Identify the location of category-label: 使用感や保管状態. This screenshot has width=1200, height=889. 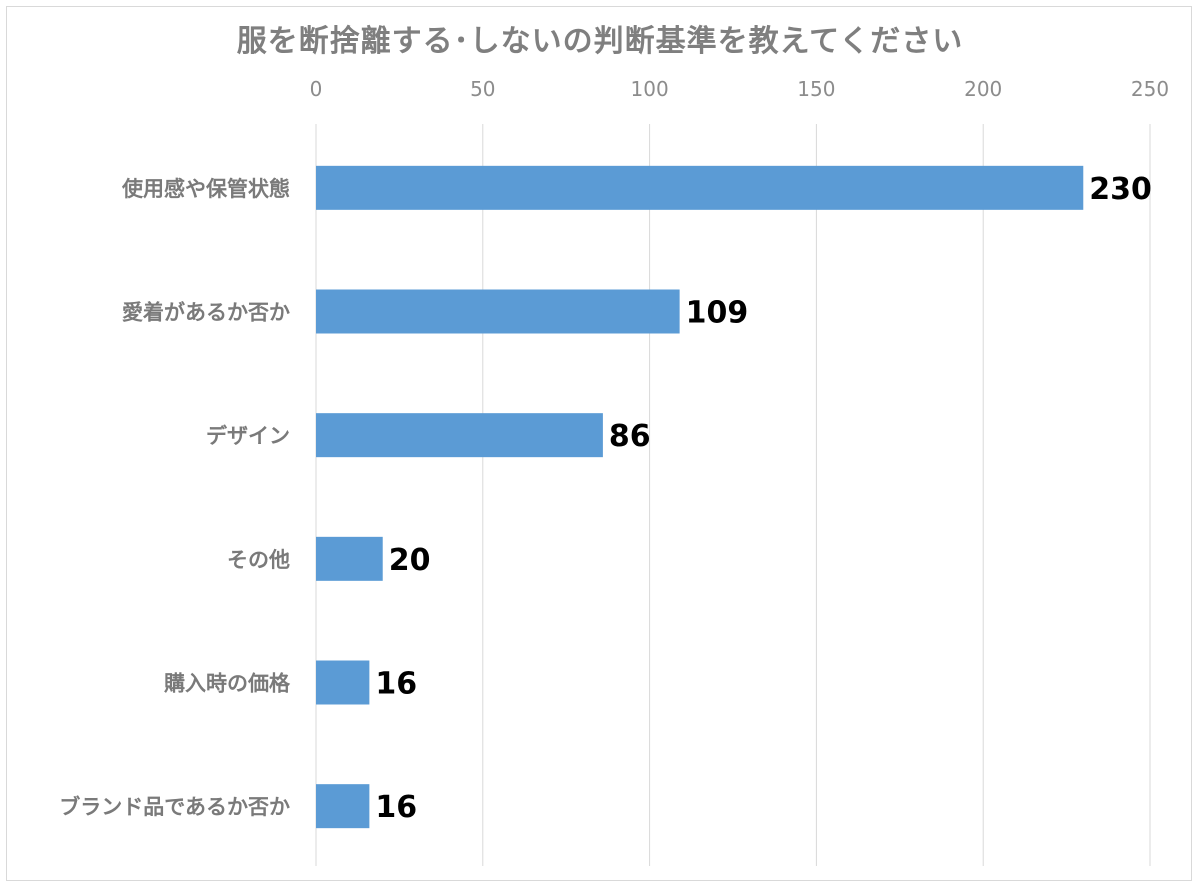
(205, 189).